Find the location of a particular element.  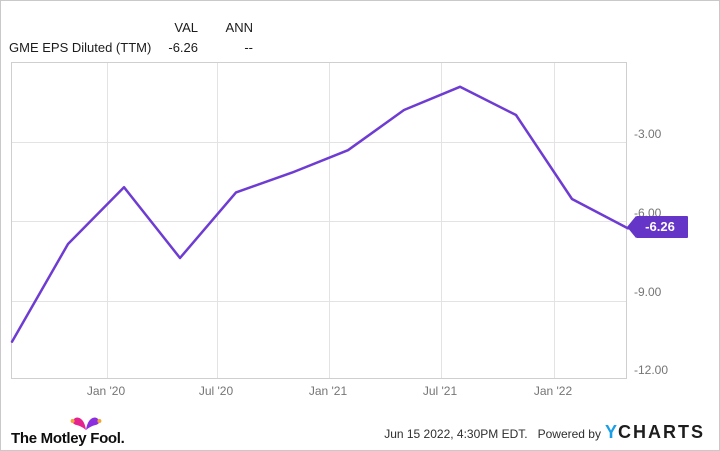

x-axis-tick-label: Jul '21 is located at coordinates (440, 391).